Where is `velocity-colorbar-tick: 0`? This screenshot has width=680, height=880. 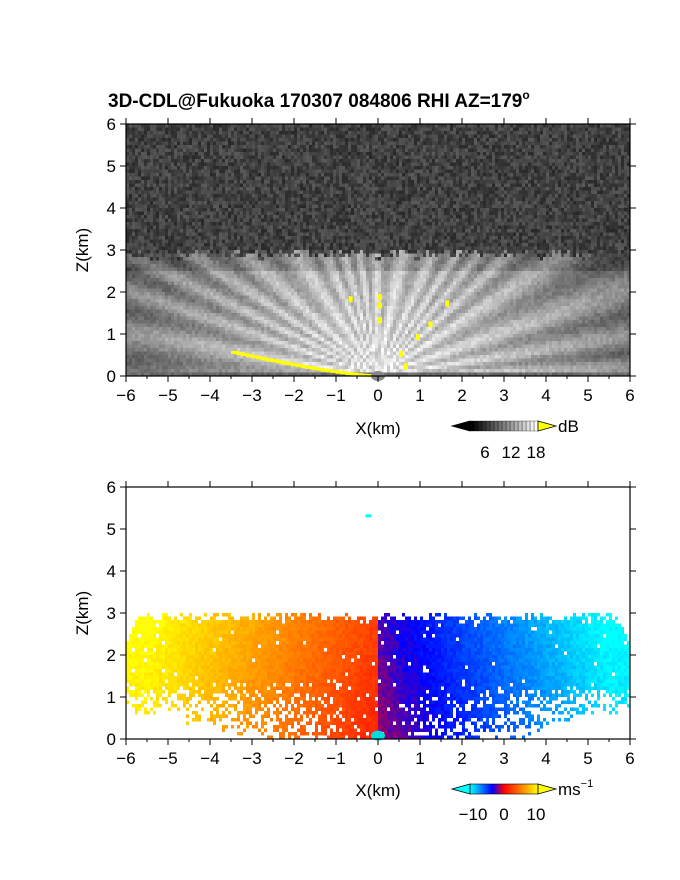
velocity-colorbar-tick: 0 is located at coordinates (503, 814).